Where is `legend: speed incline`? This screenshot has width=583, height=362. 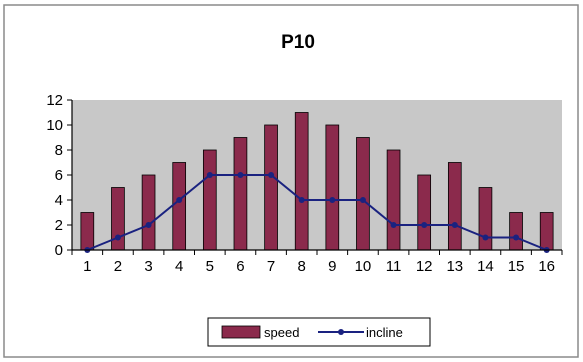 legend: speed incline is located at coordinates (319, 332).